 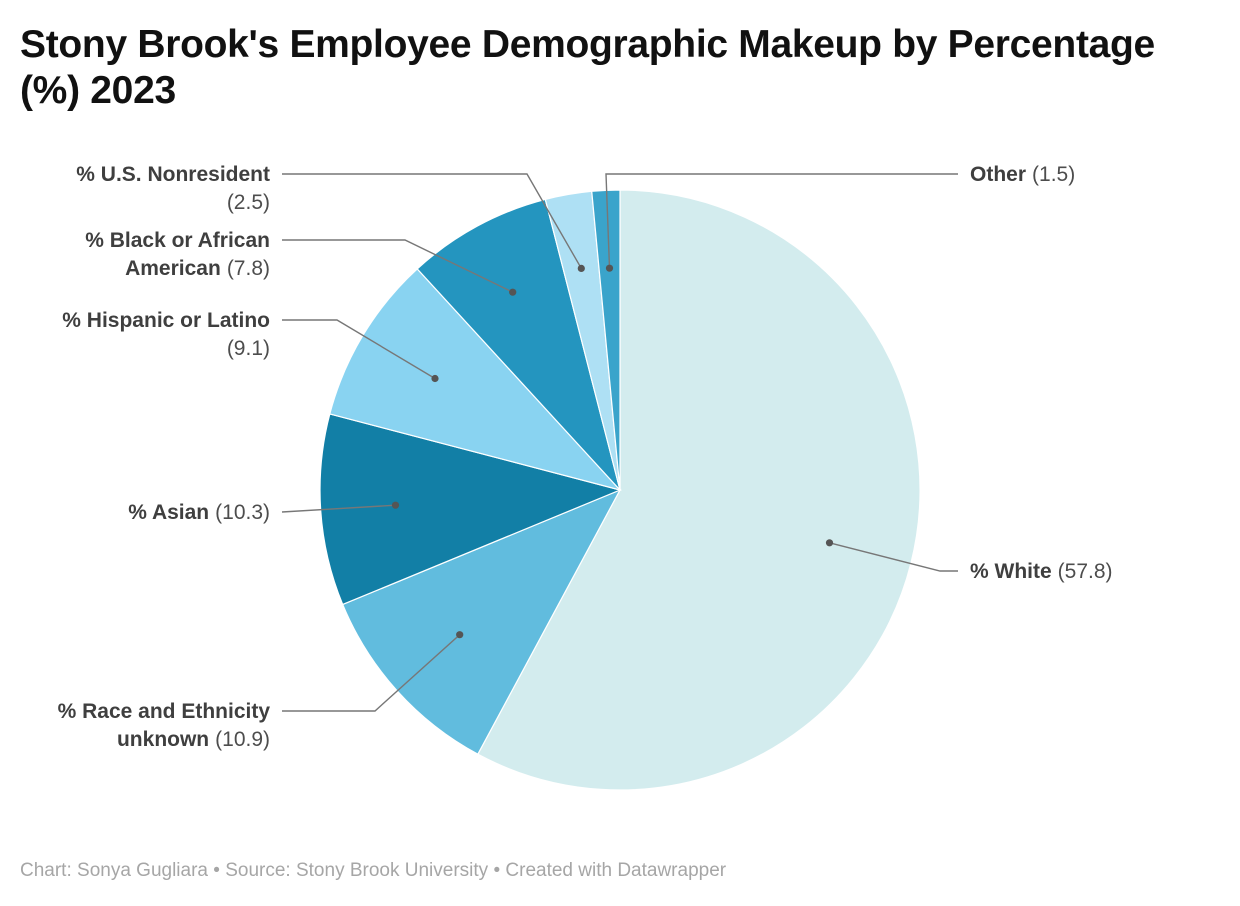 I want to click on slice-label-line: % Race and Ethnicity, so click(x=164, y=711).